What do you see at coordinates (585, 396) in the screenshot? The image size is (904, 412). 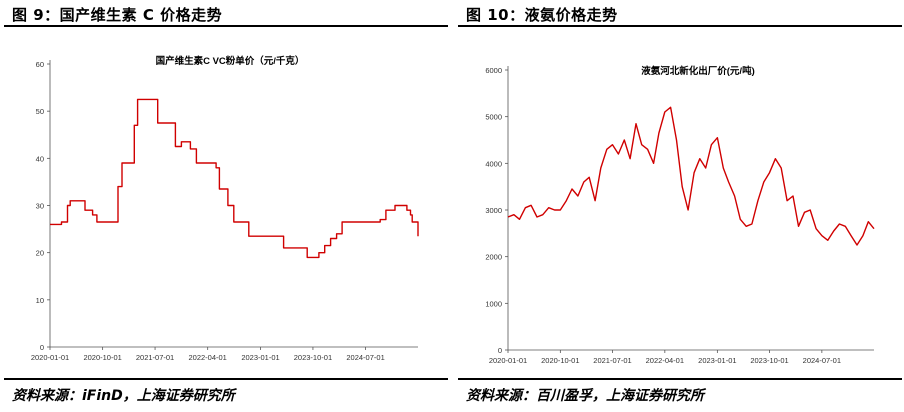 I see `source-note: 资料来源：百川盈孚，上海证券研究所` at bounding box center [585, 396].